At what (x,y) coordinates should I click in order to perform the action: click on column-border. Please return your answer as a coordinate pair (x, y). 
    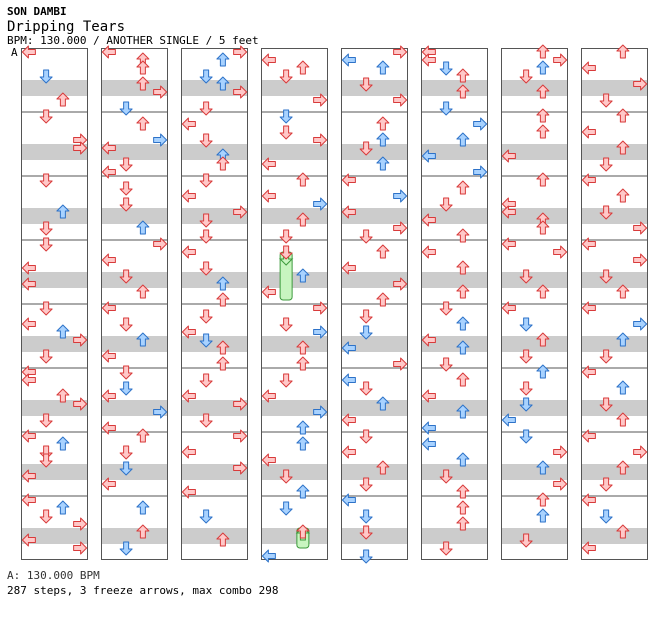
    Looking at the image, I should click on (214, 304).